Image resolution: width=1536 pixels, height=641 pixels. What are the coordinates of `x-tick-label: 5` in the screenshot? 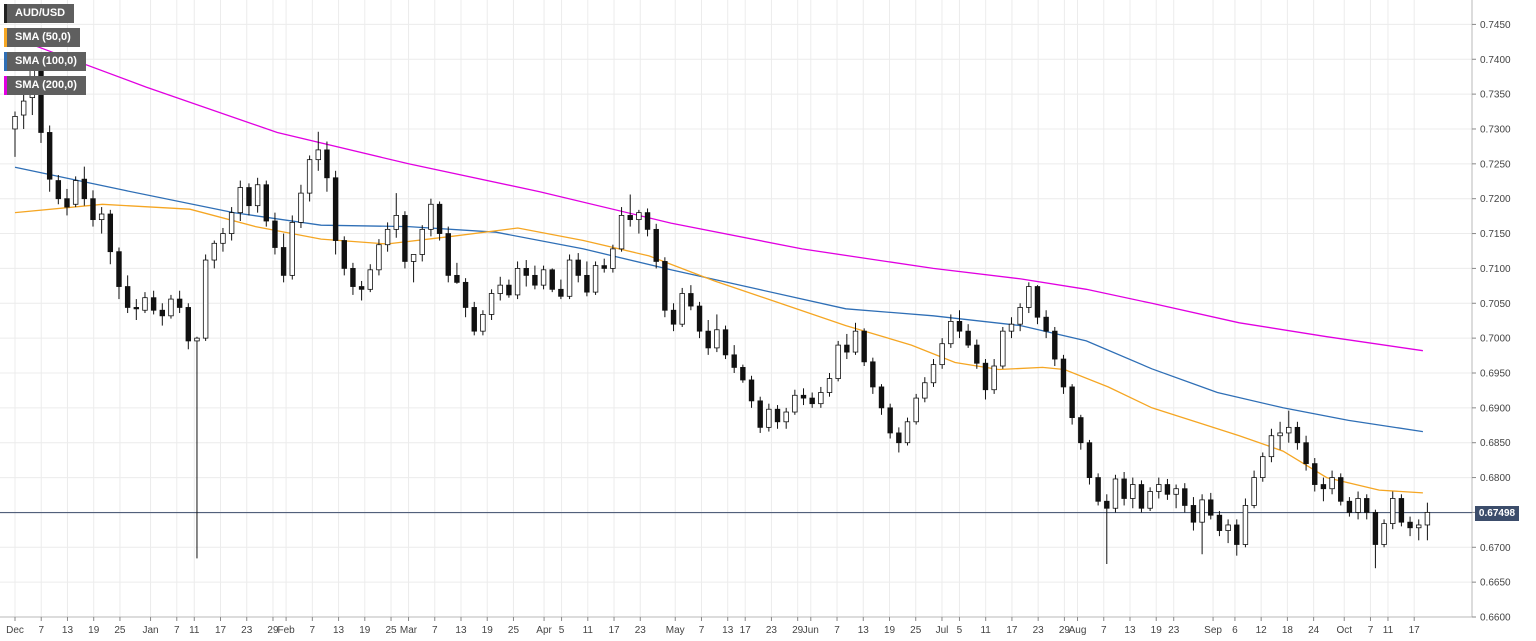 It's located at (562, 630).